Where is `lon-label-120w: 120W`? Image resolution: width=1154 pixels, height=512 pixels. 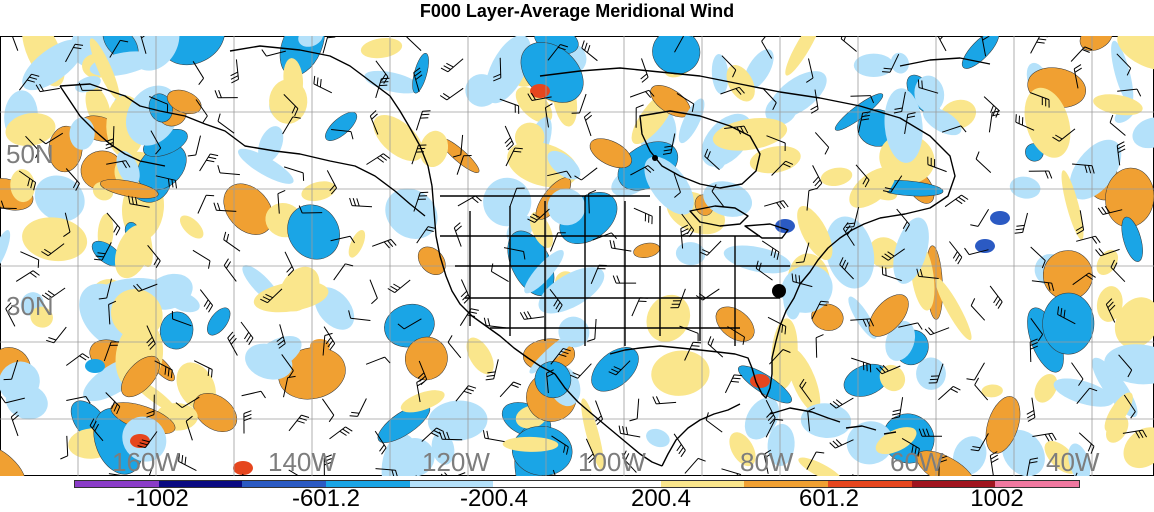 lon-label-120w: 120W is located at coordinates (456, 462).